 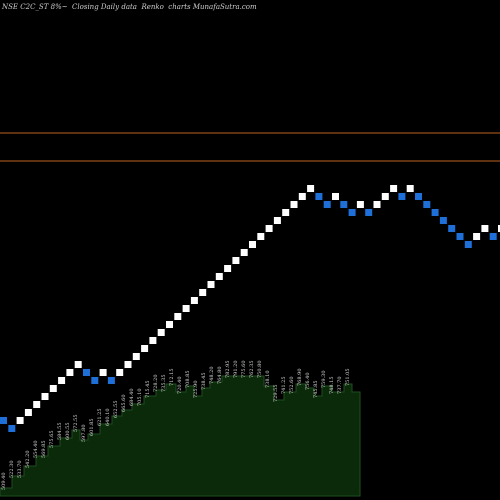 What do you see at coordinates (220, 376) in the screenshot?
I see `volume-label: 764.80` at bounding box center [220, 376].